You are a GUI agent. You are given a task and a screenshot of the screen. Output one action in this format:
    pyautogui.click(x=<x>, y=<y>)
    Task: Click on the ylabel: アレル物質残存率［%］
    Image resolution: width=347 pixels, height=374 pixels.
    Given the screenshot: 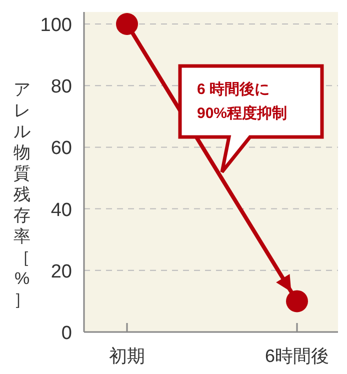 What is the action you would take?
    pyautogui.click(x=22, y=194)
    